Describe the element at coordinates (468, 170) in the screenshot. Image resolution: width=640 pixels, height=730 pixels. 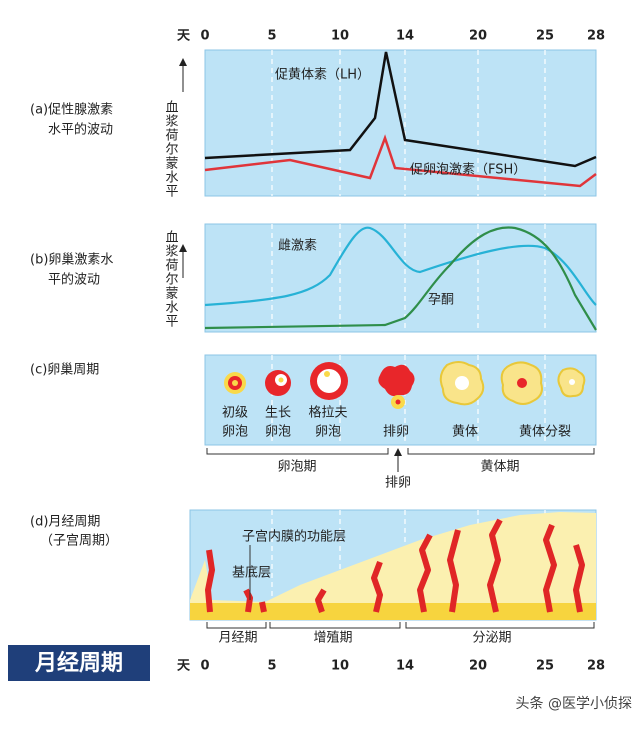
I see `curve-label: 促卵泡激素（FSH）` at that location.